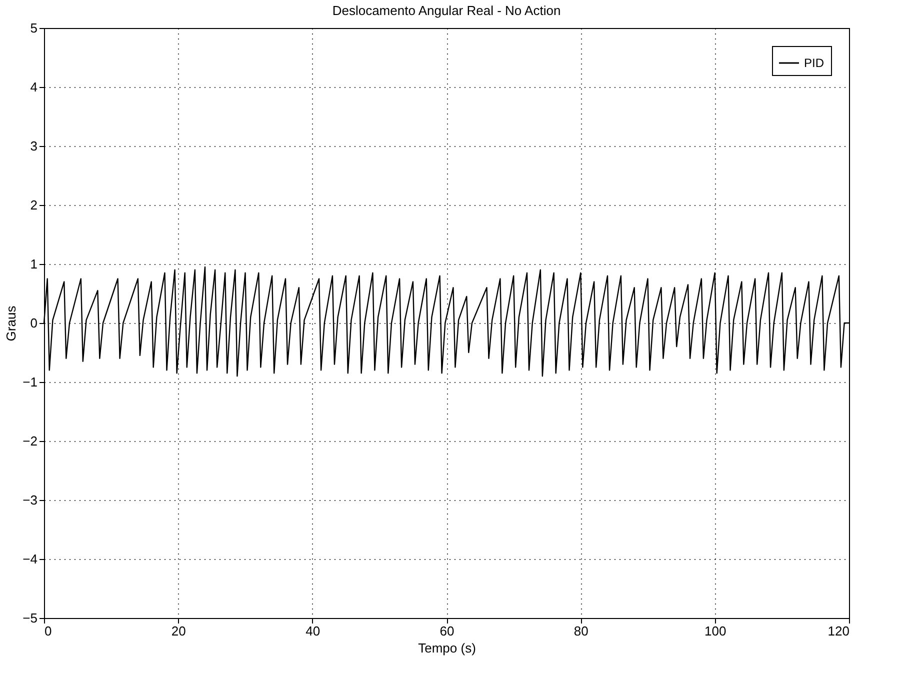 Image resolution: width=907 pixels, height=695 pixels. I want to click on y-tick-label: −4, so click(30, 559).